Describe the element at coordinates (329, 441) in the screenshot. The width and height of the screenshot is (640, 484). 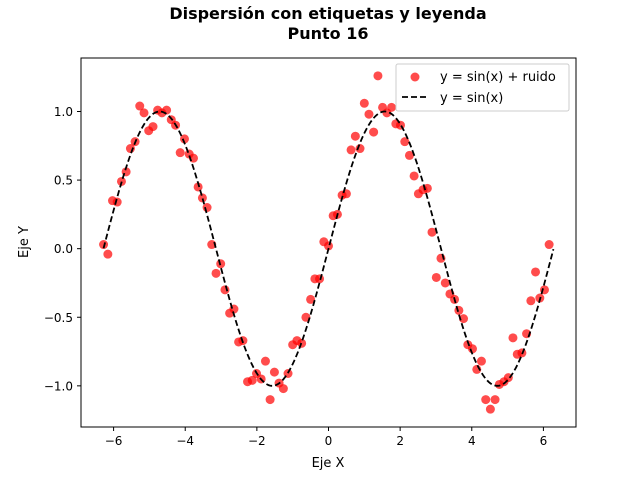
I see `x-tick-label: 0` at that location.